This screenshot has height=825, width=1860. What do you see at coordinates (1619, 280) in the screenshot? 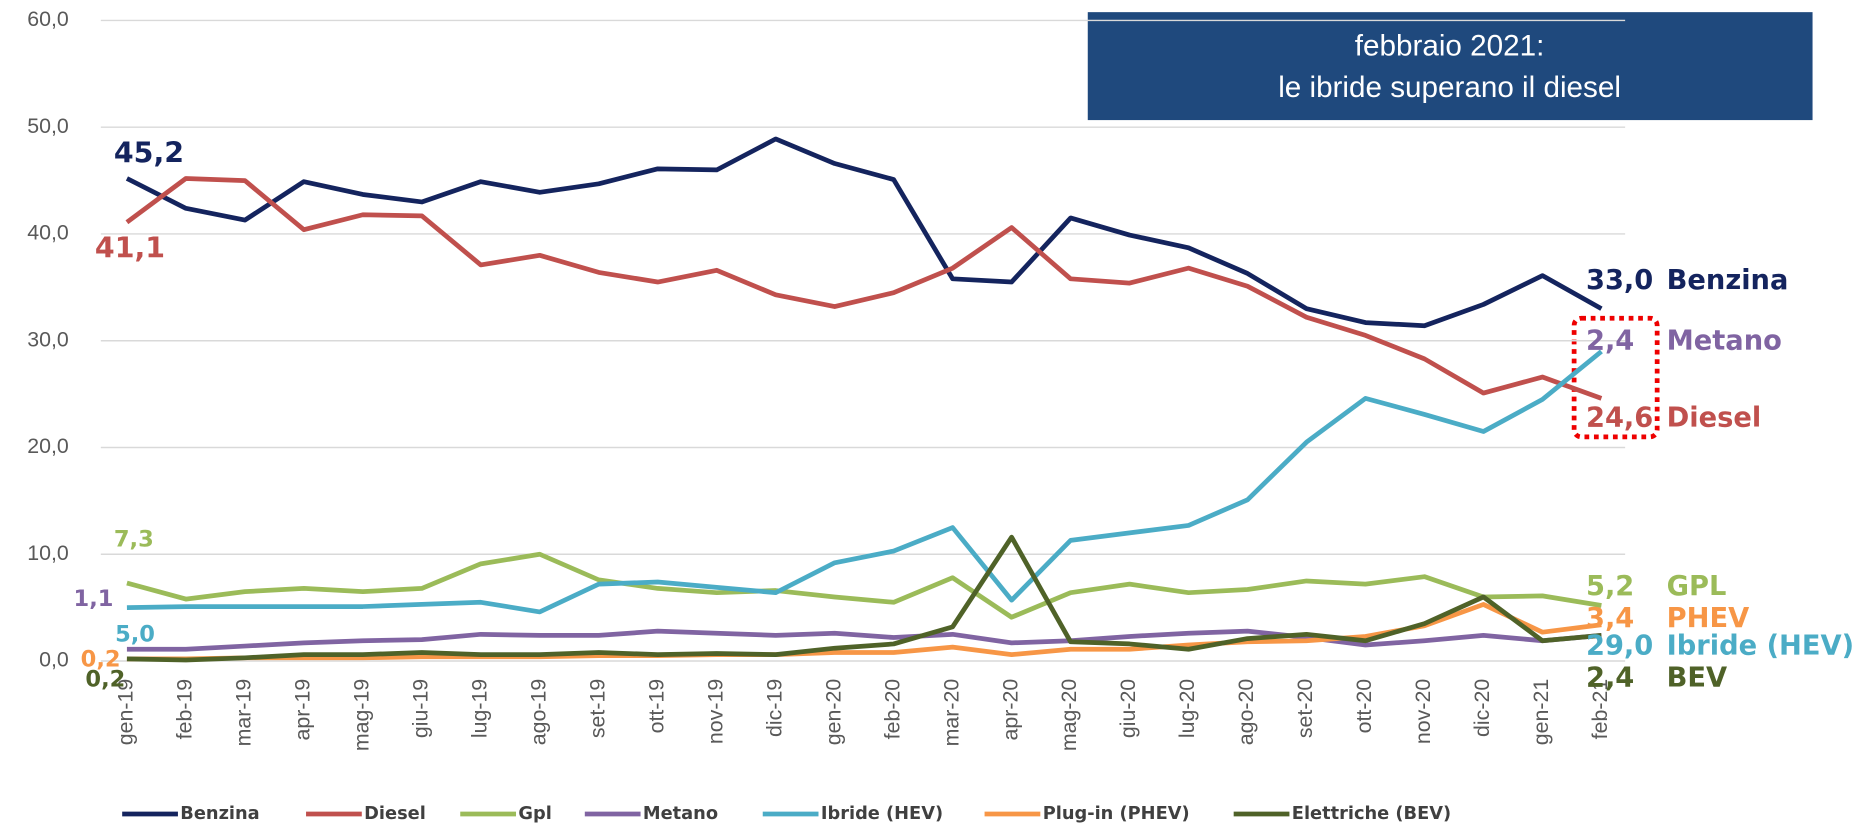
I see `data-label: 33,0` at bounding box center [1619, 280].